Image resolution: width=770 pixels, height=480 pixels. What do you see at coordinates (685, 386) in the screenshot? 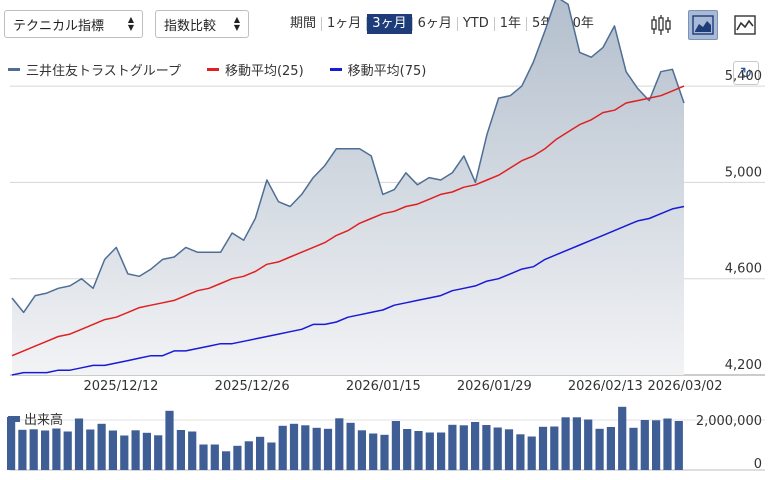
I see `x-tick-label: 2026/03/02` at bounding box center [685, 386].